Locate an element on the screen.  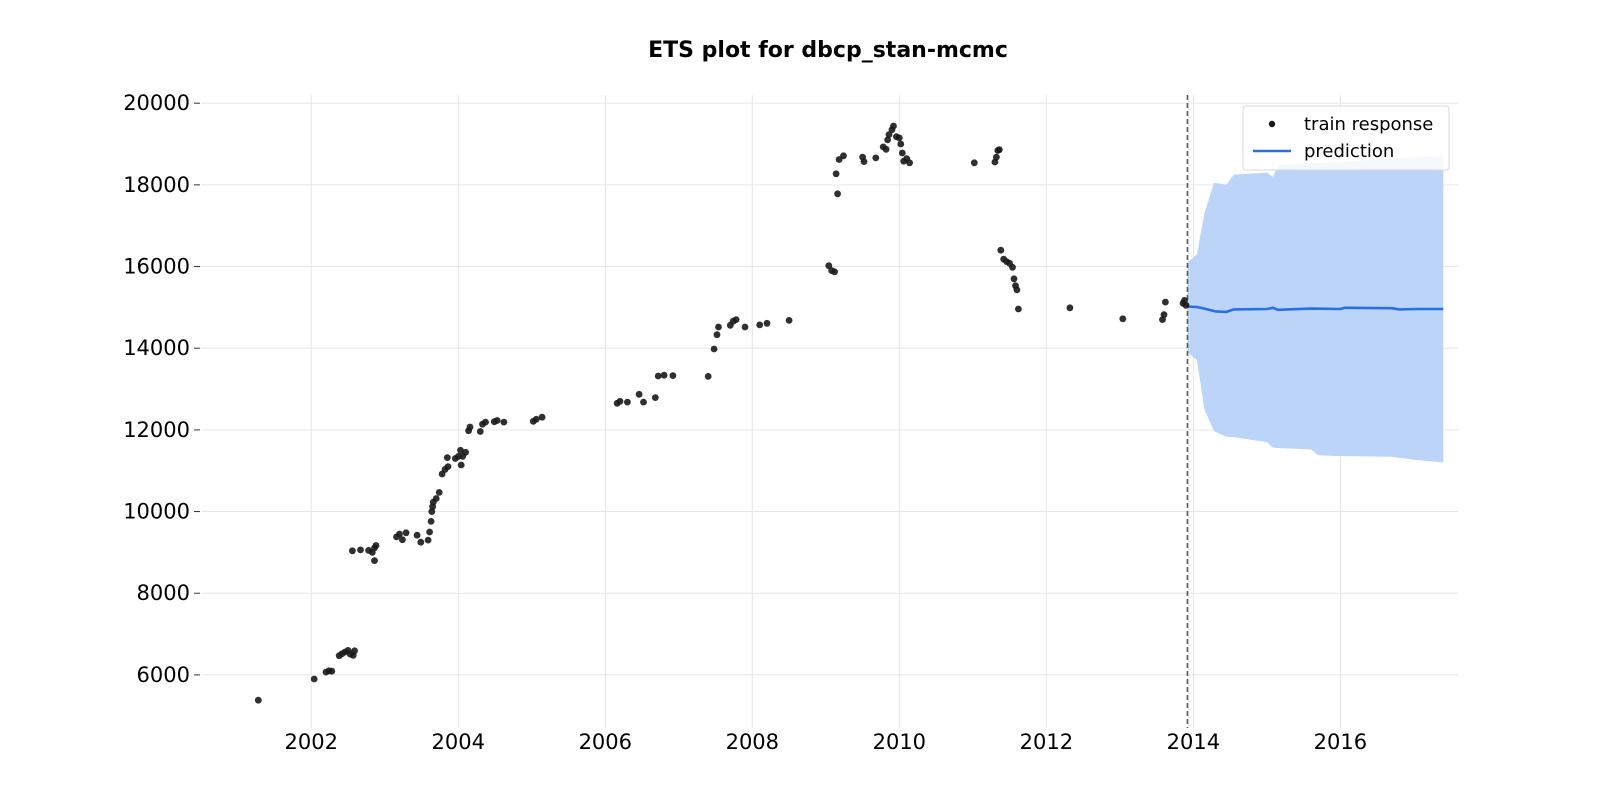
prediction-line-layer is located at coordinates (1315, 309).